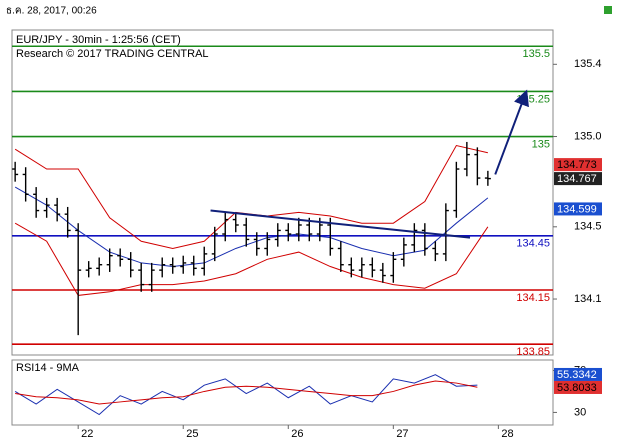 This screenshot has height=446, width=617. Describe the element at coordinates (536, 54) in the screenshot. I see `level-label: 135.5` at that location.